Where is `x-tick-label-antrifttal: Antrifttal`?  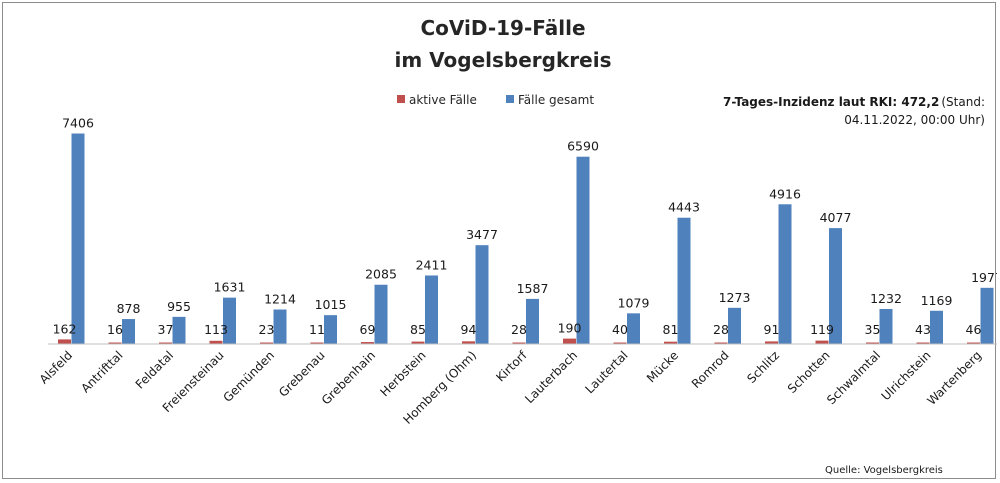
x-tick-label-antrifttal: Antrifttal is located at coordinates (101, 371).